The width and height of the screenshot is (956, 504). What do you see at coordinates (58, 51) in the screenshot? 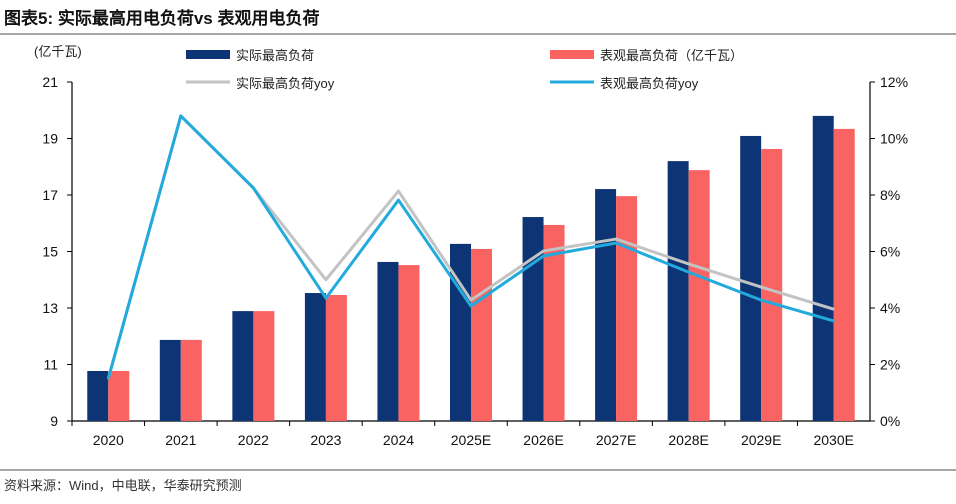
I see `left-axis-unit: (亿千瓦)` at bounding box center [58, 51].